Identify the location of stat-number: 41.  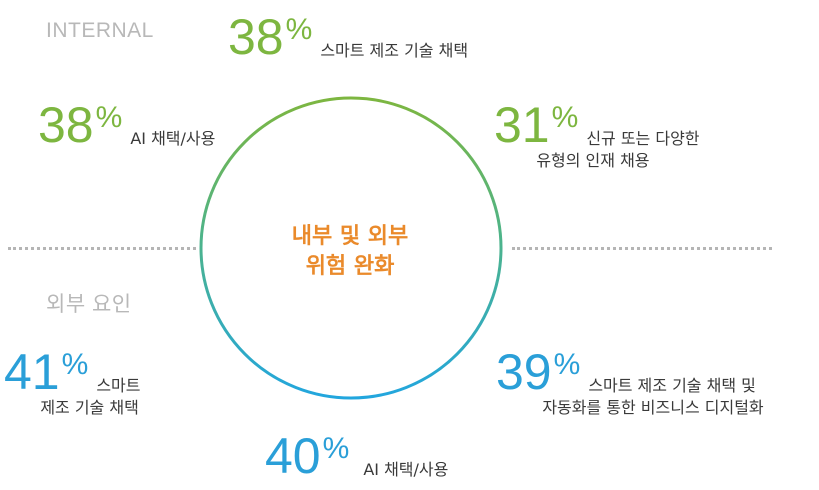
(32, 372).